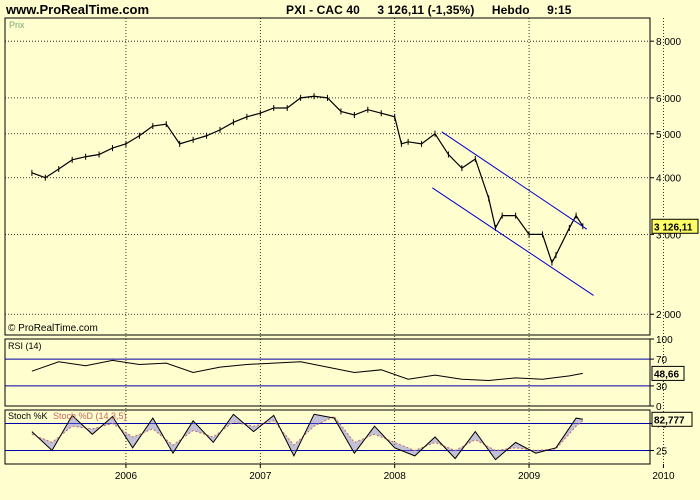 Image resolution: width=700 pixels, height=500 pixels. Describe the element at coordinates (559, 10) in the screenshot. I see `time-label: 9:15` at that location.